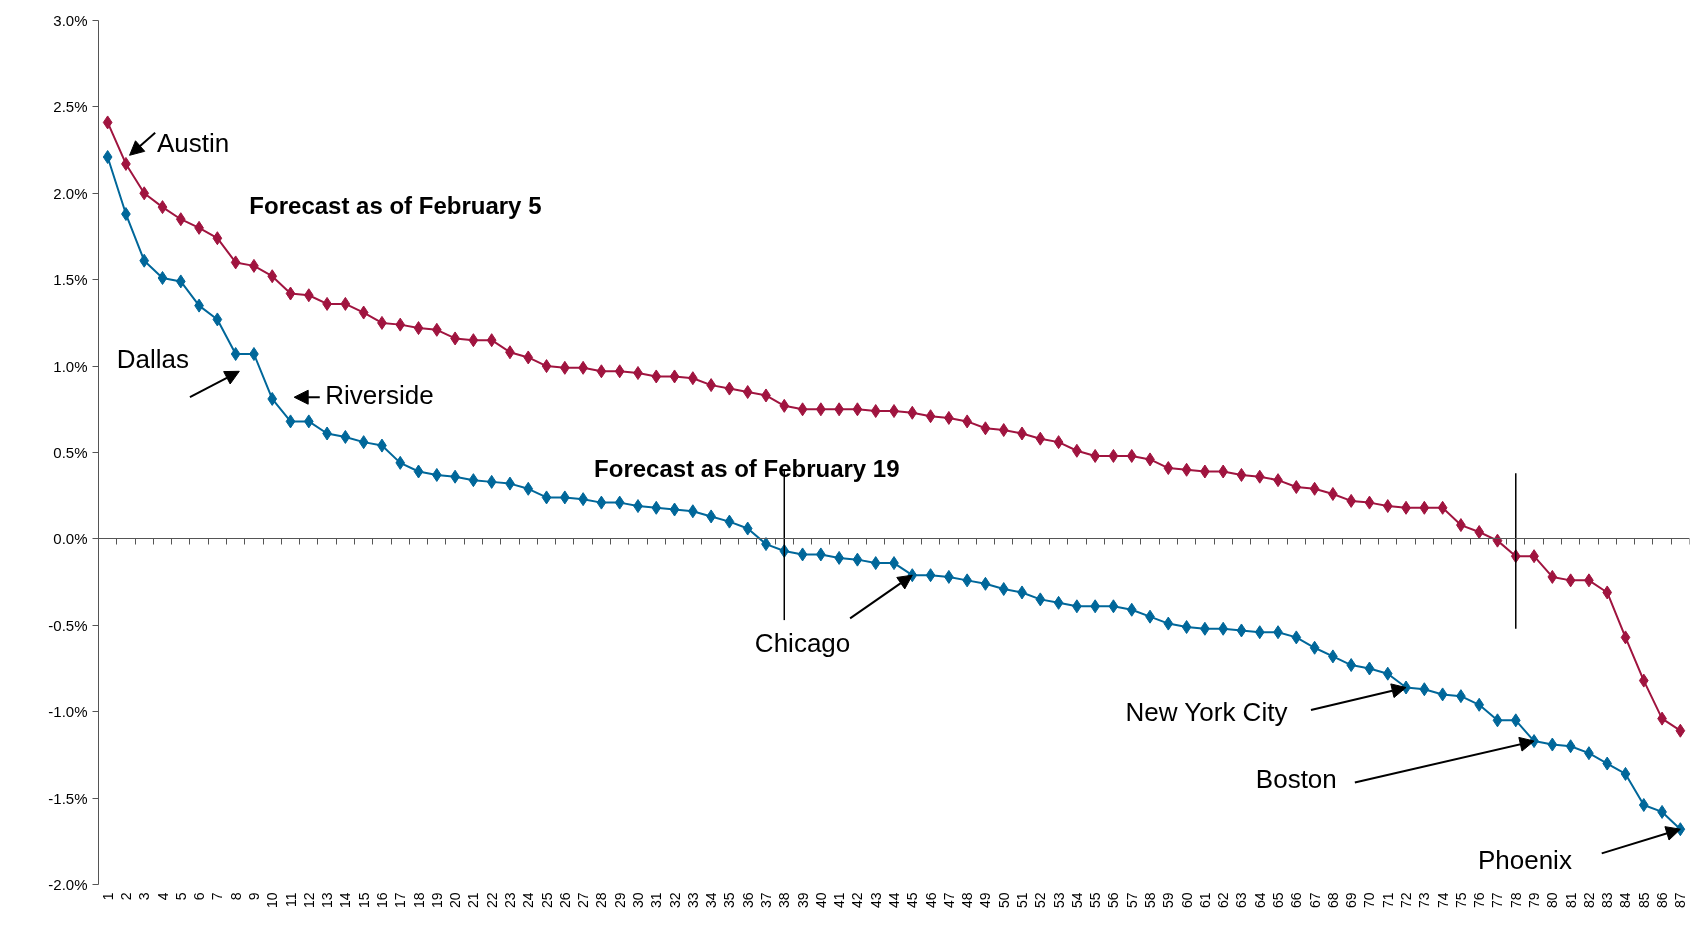 The height and width of the screenshot is (938, 1693). Describe the element at coordinates (327, 900) in the screenshot. I see `x-tick-label: 13` at that location.